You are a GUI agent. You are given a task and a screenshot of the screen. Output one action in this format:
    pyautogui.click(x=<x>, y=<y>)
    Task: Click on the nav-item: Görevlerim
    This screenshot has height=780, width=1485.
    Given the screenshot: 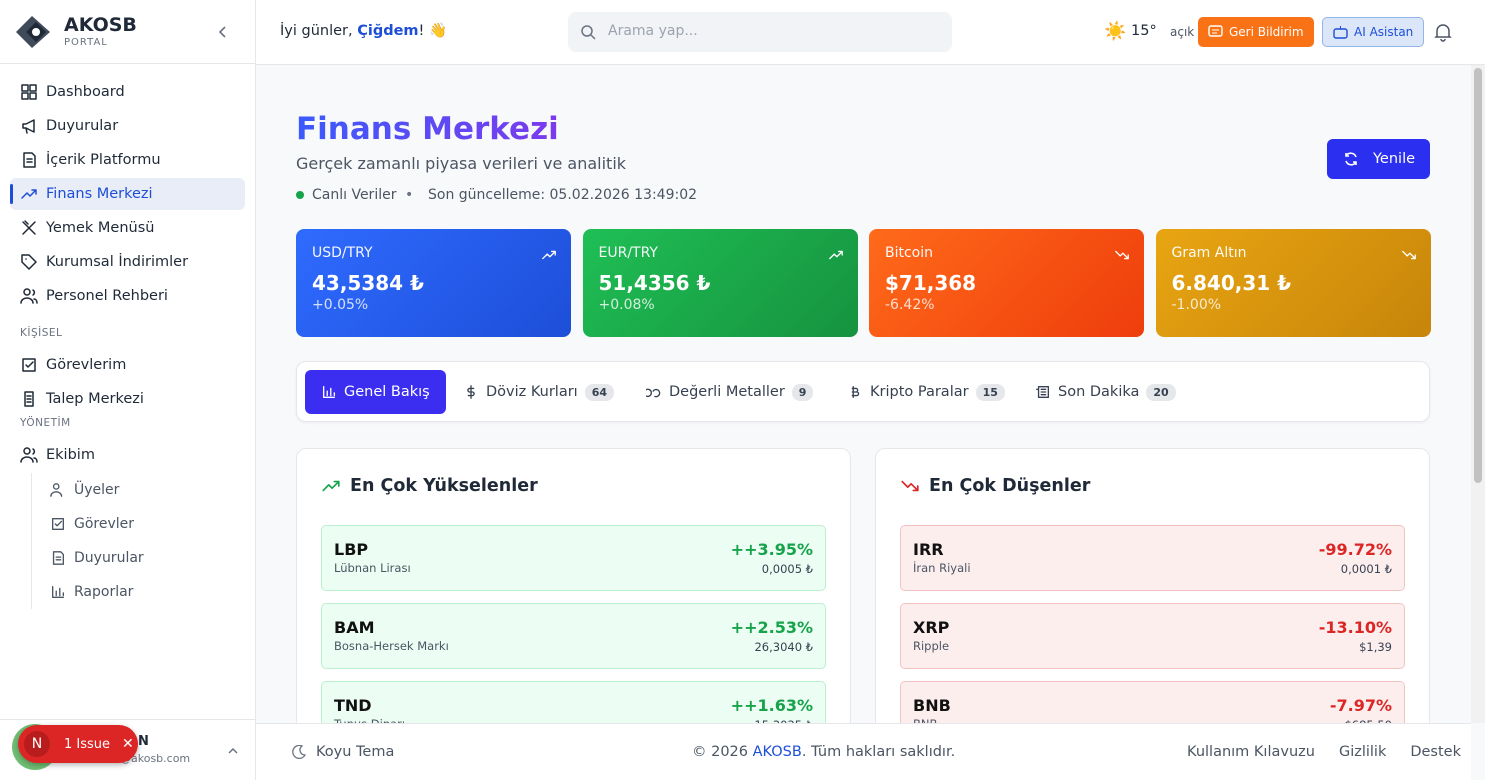 What is the action you would take?
    pyautogui.click(x=127, y=365)
    